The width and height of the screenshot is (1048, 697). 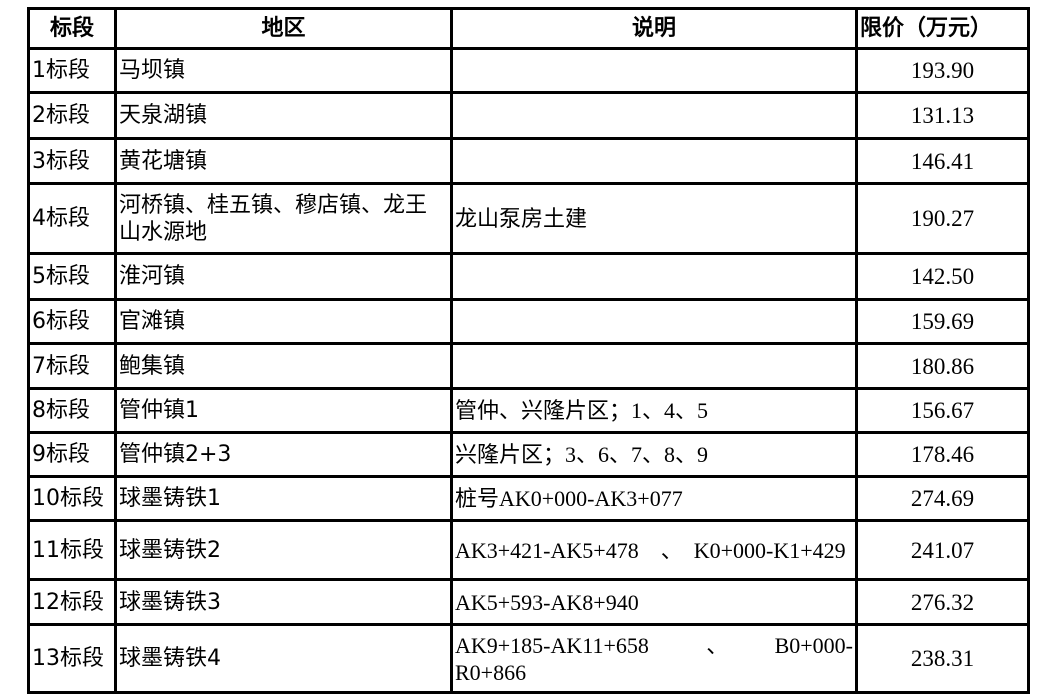 What do you see at coordinates (942, 28) in the screenshot?
I see `header-price: 限价（万元）` at bounding box center [942, 28].